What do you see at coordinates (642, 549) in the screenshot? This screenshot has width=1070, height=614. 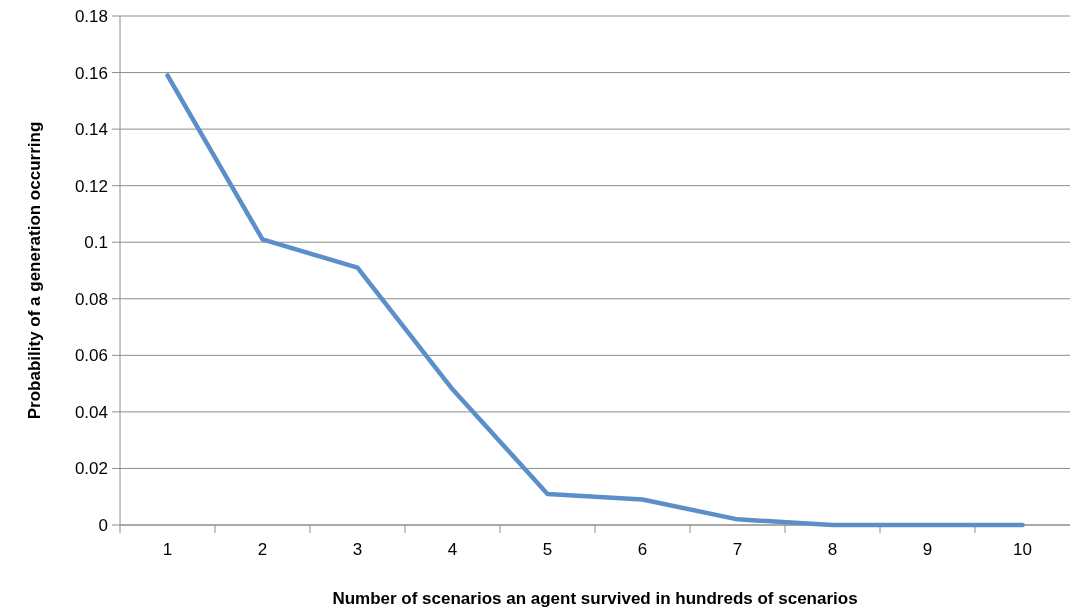 I see `x-tick-label: 6` at bounding box center [642, 549].